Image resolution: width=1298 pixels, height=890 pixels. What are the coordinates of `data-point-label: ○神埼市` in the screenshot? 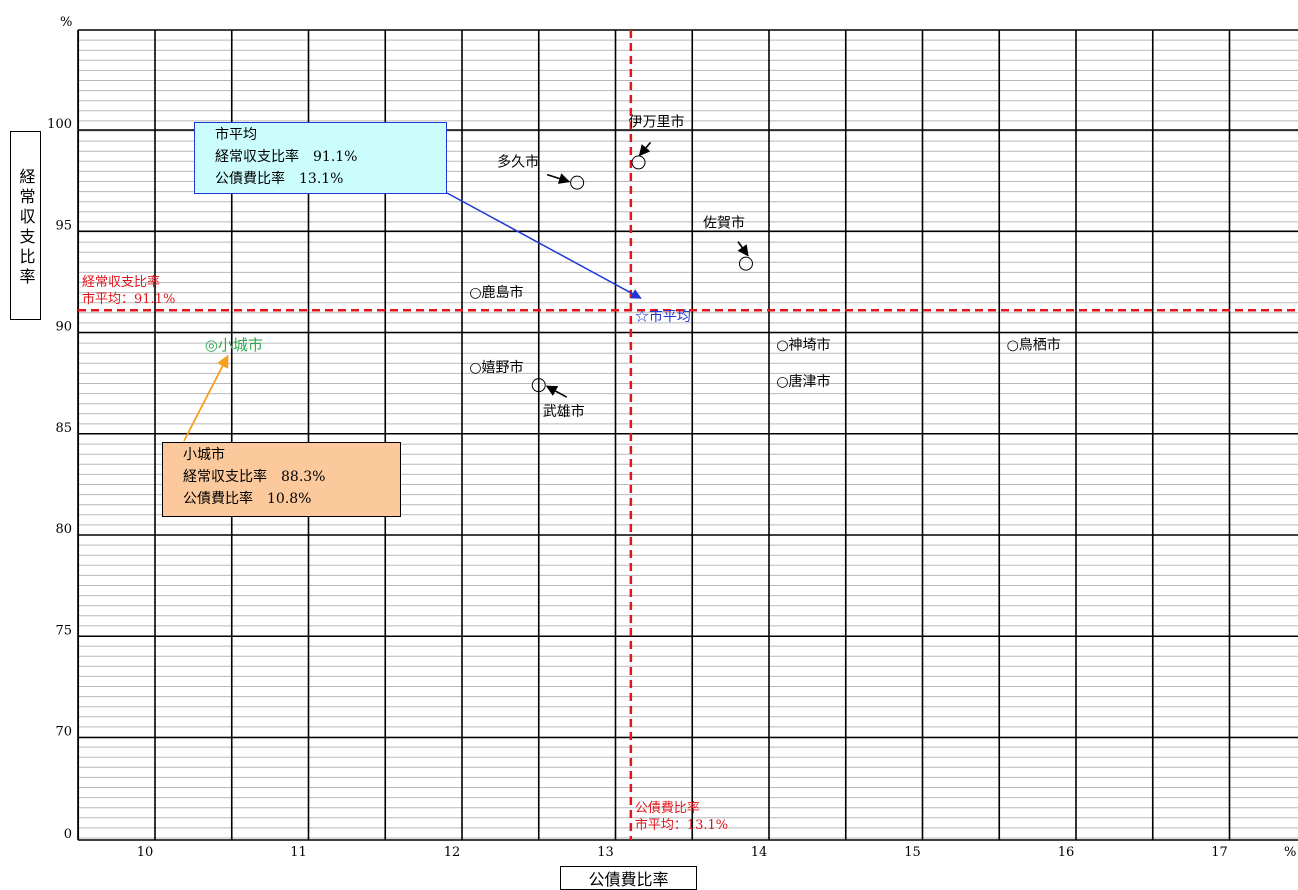 It's located at (803, 345).